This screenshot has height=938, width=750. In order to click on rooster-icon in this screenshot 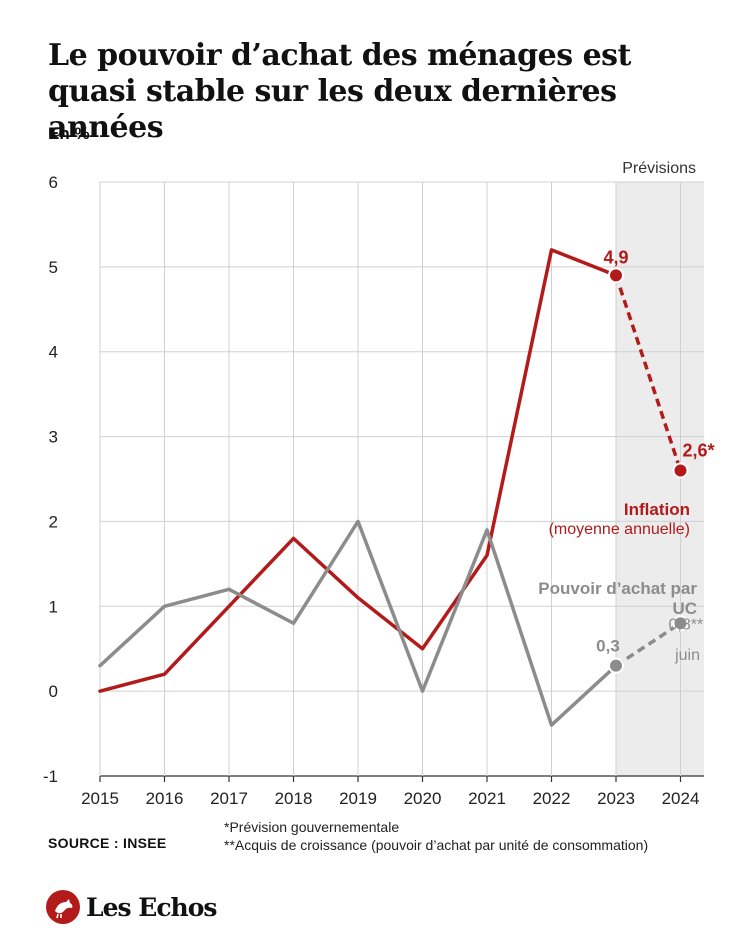, I will do `click(63, 907)`.